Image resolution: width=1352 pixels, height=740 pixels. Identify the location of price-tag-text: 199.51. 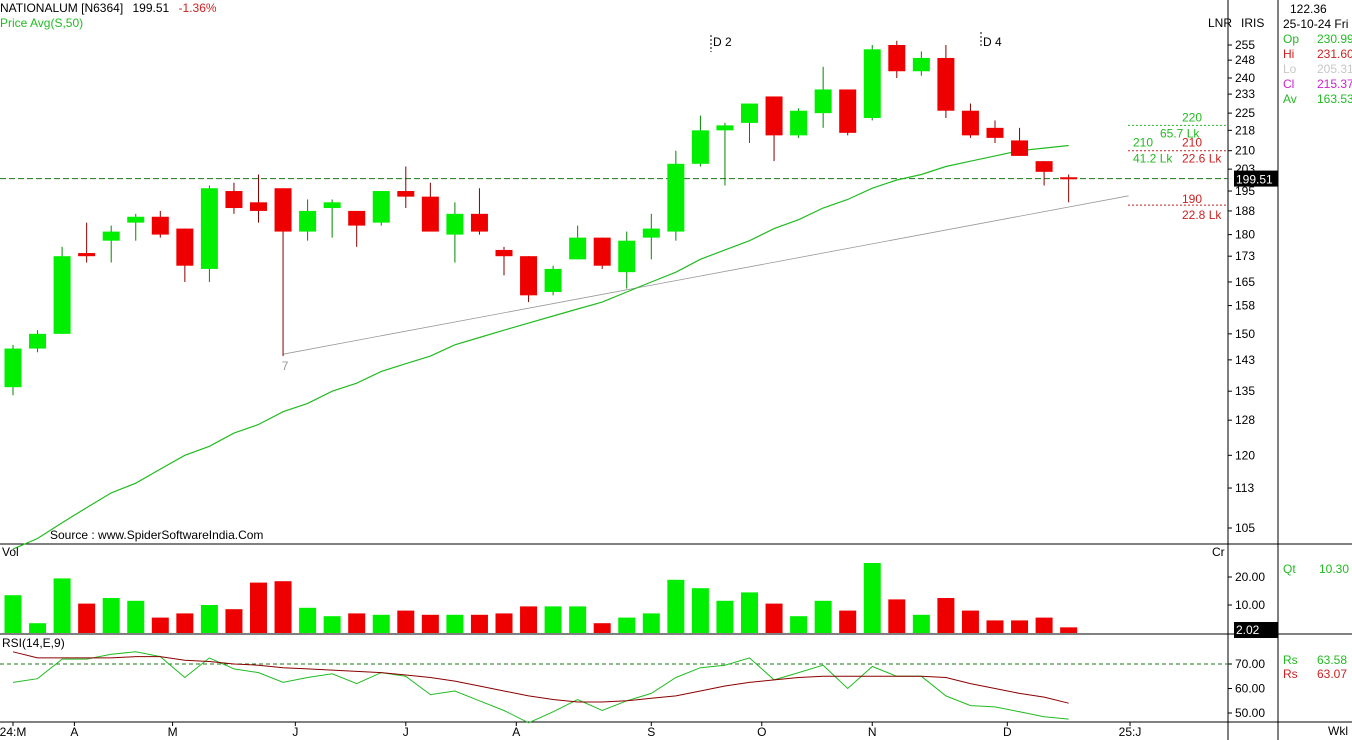
(1254, 180).